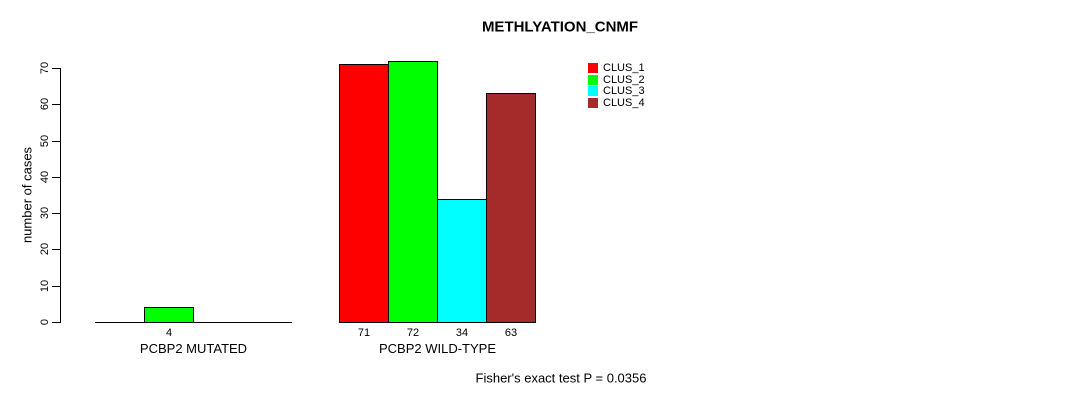  I want to click on fisher-test-annotation: Fisher's exact test P = 0.0356, so click(561, 378).